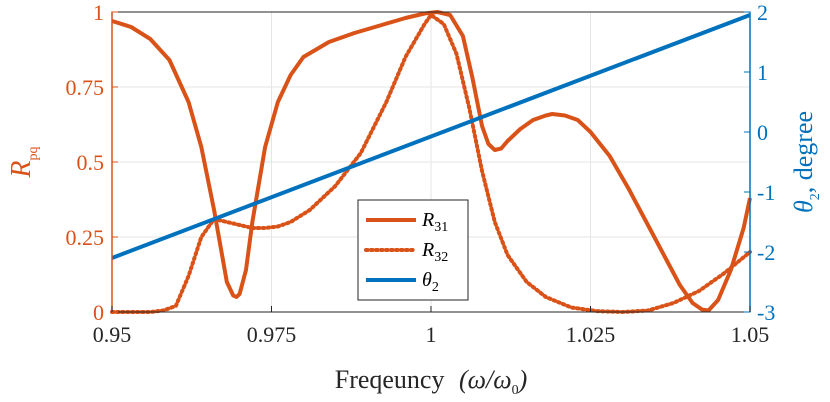  I want to click on x-axis-label: Freqeuncy (ω/ω0), so click(431, 381).